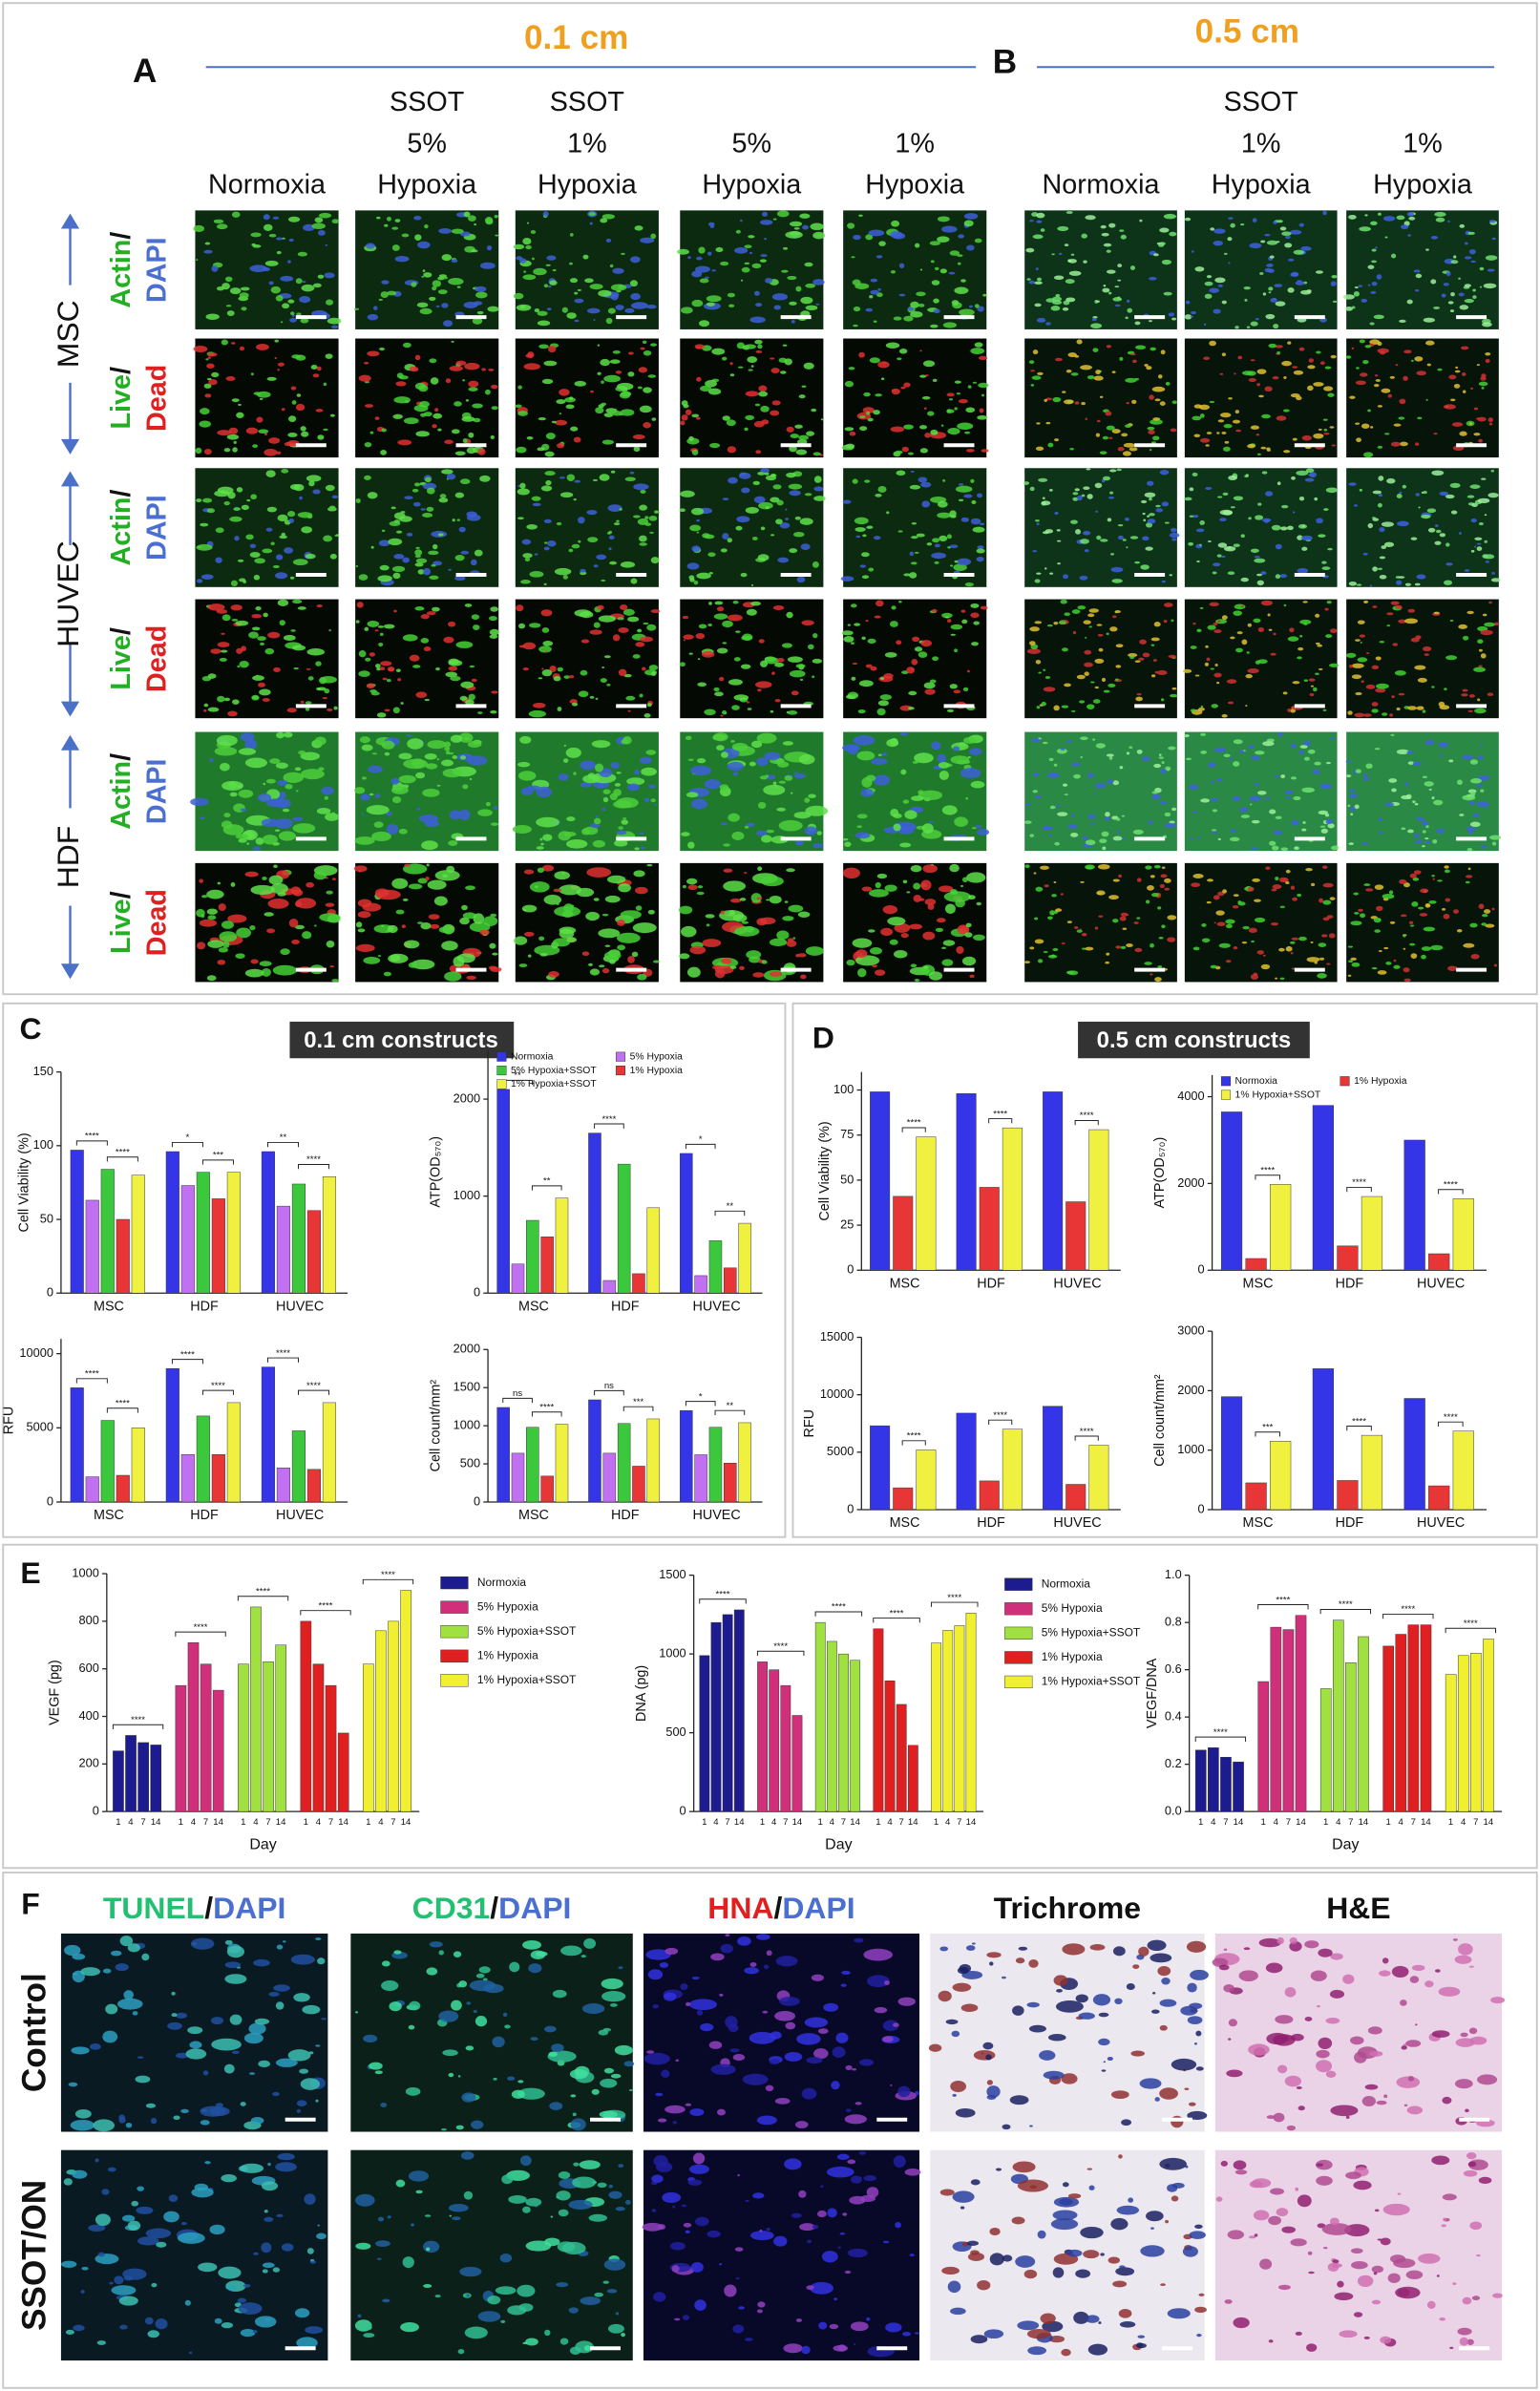 This screenshot has width=1540, height=2391. I want to click on column-header: Normoxia, so click(267, 185).